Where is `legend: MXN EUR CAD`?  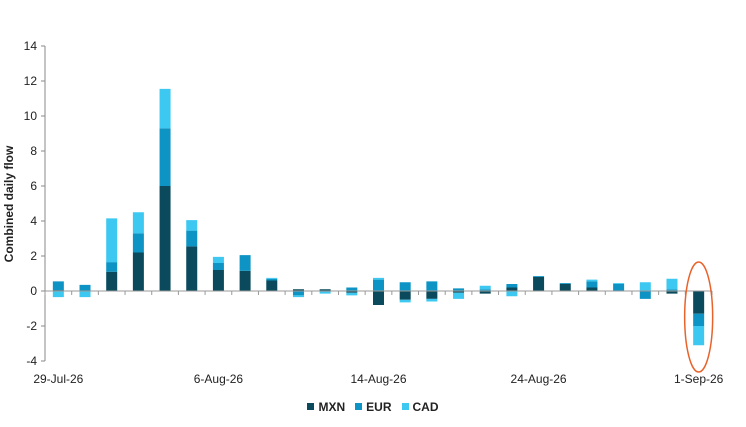 legend: MXN EUR CAD is located at coordinates (373, 406).